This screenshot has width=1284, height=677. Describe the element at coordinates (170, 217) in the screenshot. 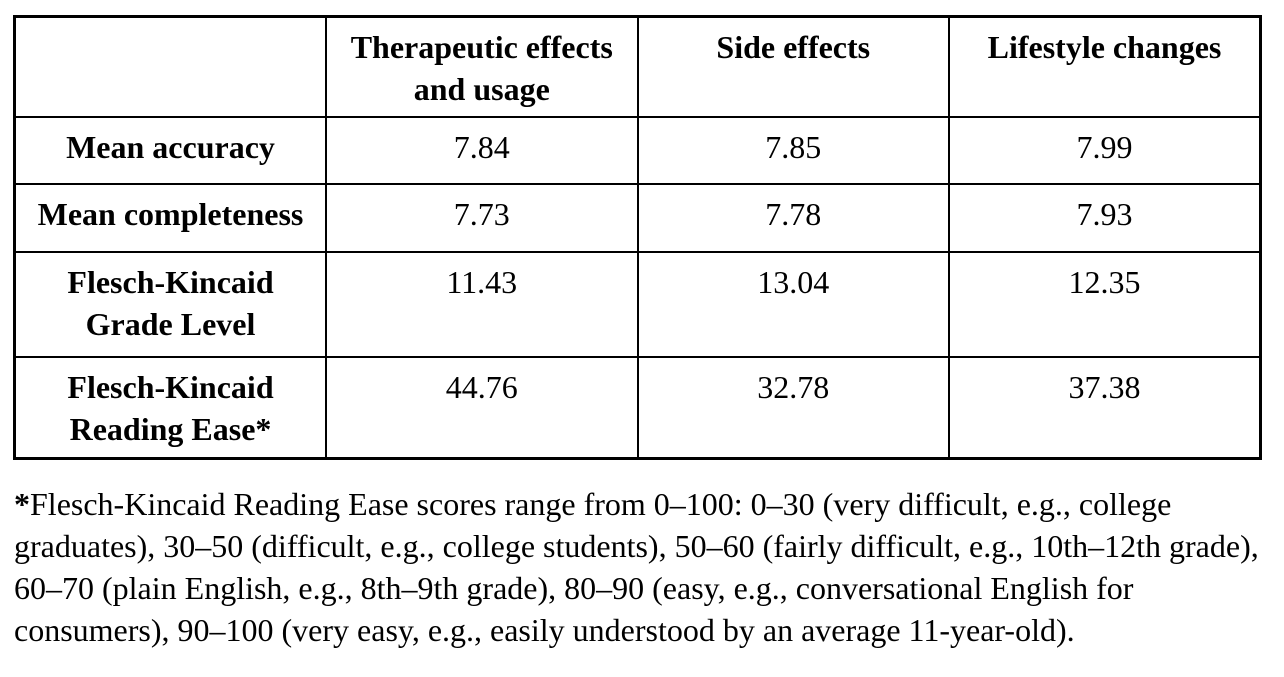

I see `row-label: Mean completeness` at that location.